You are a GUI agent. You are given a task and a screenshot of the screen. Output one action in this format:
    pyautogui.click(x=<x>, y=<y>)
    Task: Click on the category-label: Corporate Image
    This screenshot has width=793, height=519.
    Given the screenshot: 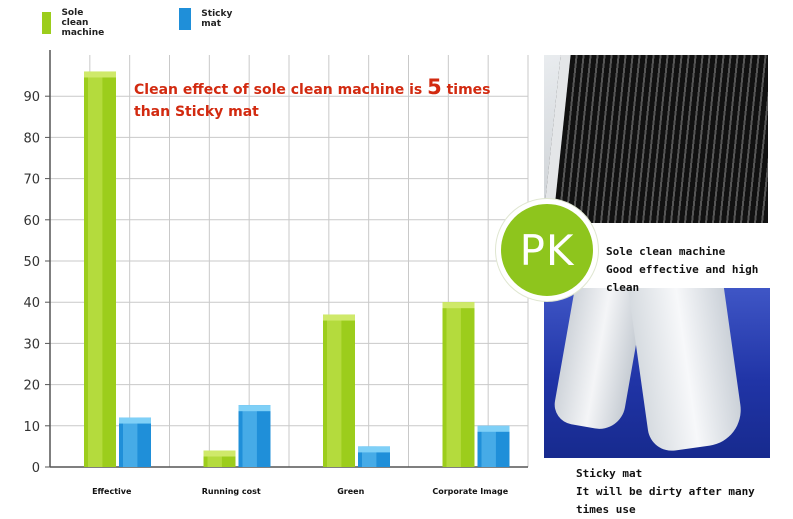 What is the action you would take?
    pyautogui.click(x=470, y=491)
    